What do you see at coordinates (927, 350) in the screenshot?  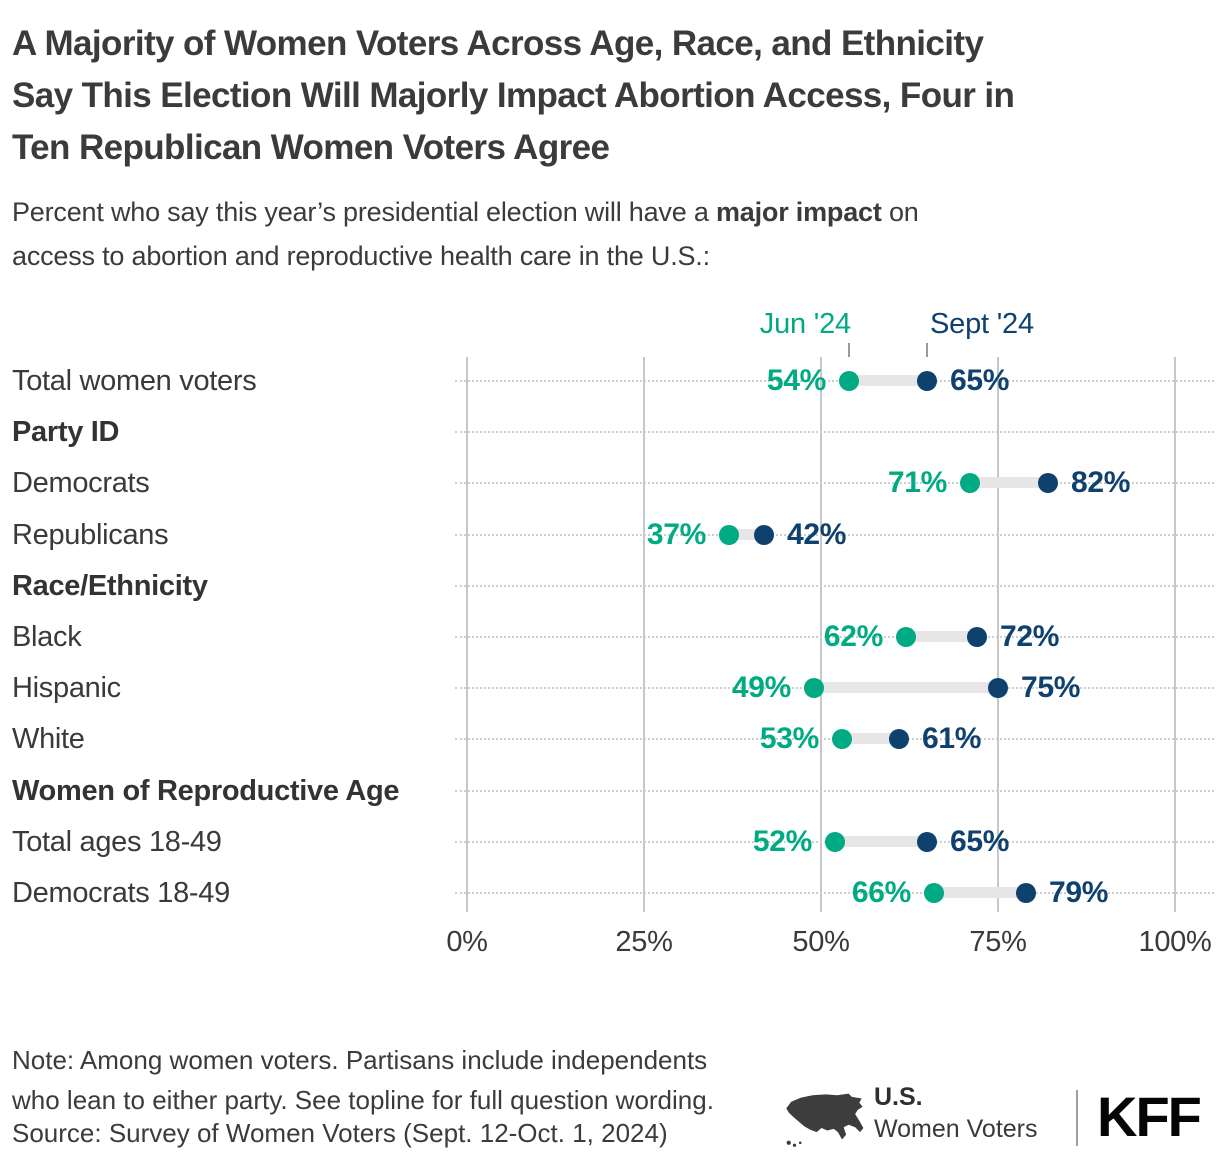 I see `legend-sept-pointer-tick` at bounding box center [927, 350].